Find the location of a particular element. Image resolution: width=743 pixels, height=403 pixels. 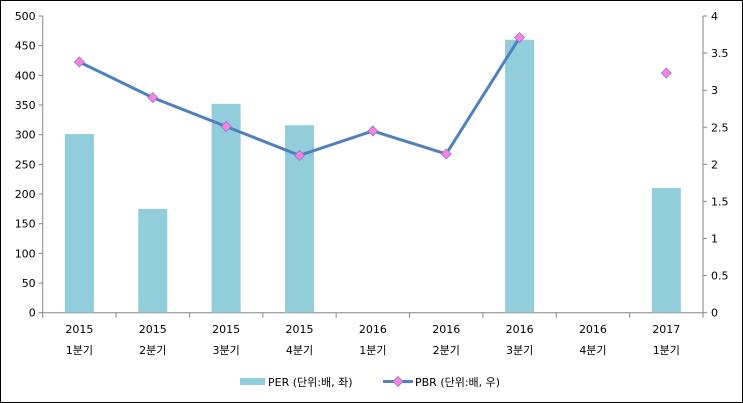

left-tick-label: 400 is located at coordinates (25, 75).